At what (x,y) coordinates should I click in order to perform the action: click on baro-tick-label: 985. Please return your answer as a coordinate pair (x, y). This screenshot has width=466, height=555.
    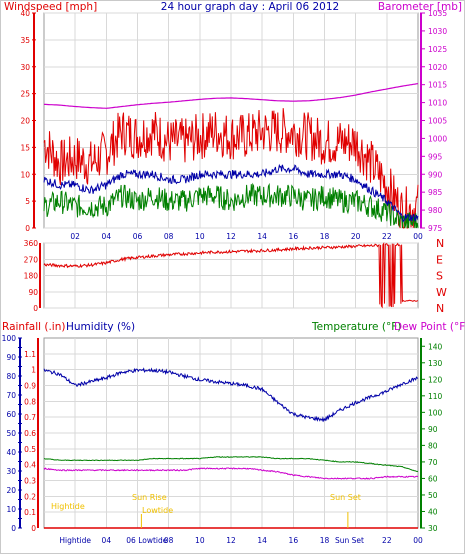
    Looking at the image, I should click on (435, 192).